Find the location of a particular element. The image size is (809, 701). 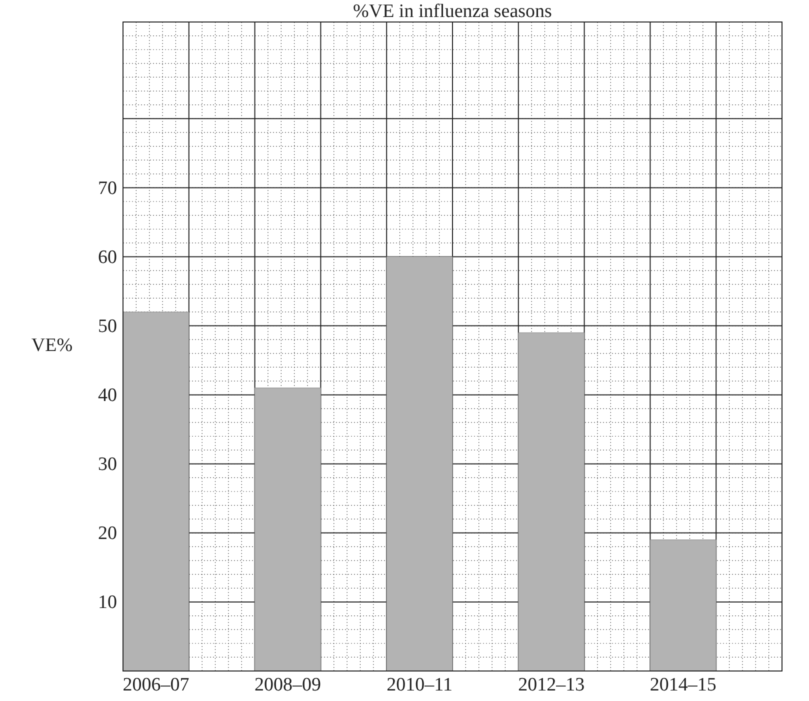

x-tick-label: 2006–07 is located at coordinates (156, 685).